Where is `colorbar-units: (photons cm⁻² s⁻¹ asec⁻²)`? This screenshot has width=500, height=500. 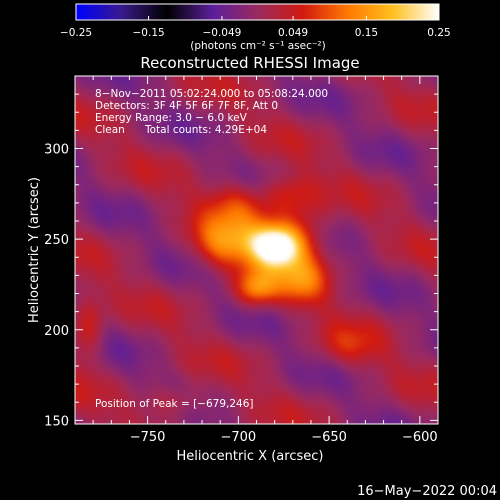 colorbar-units: (photons cm⁻² s⁻¹ asec⁻²) is located at coordinates (257, 46).